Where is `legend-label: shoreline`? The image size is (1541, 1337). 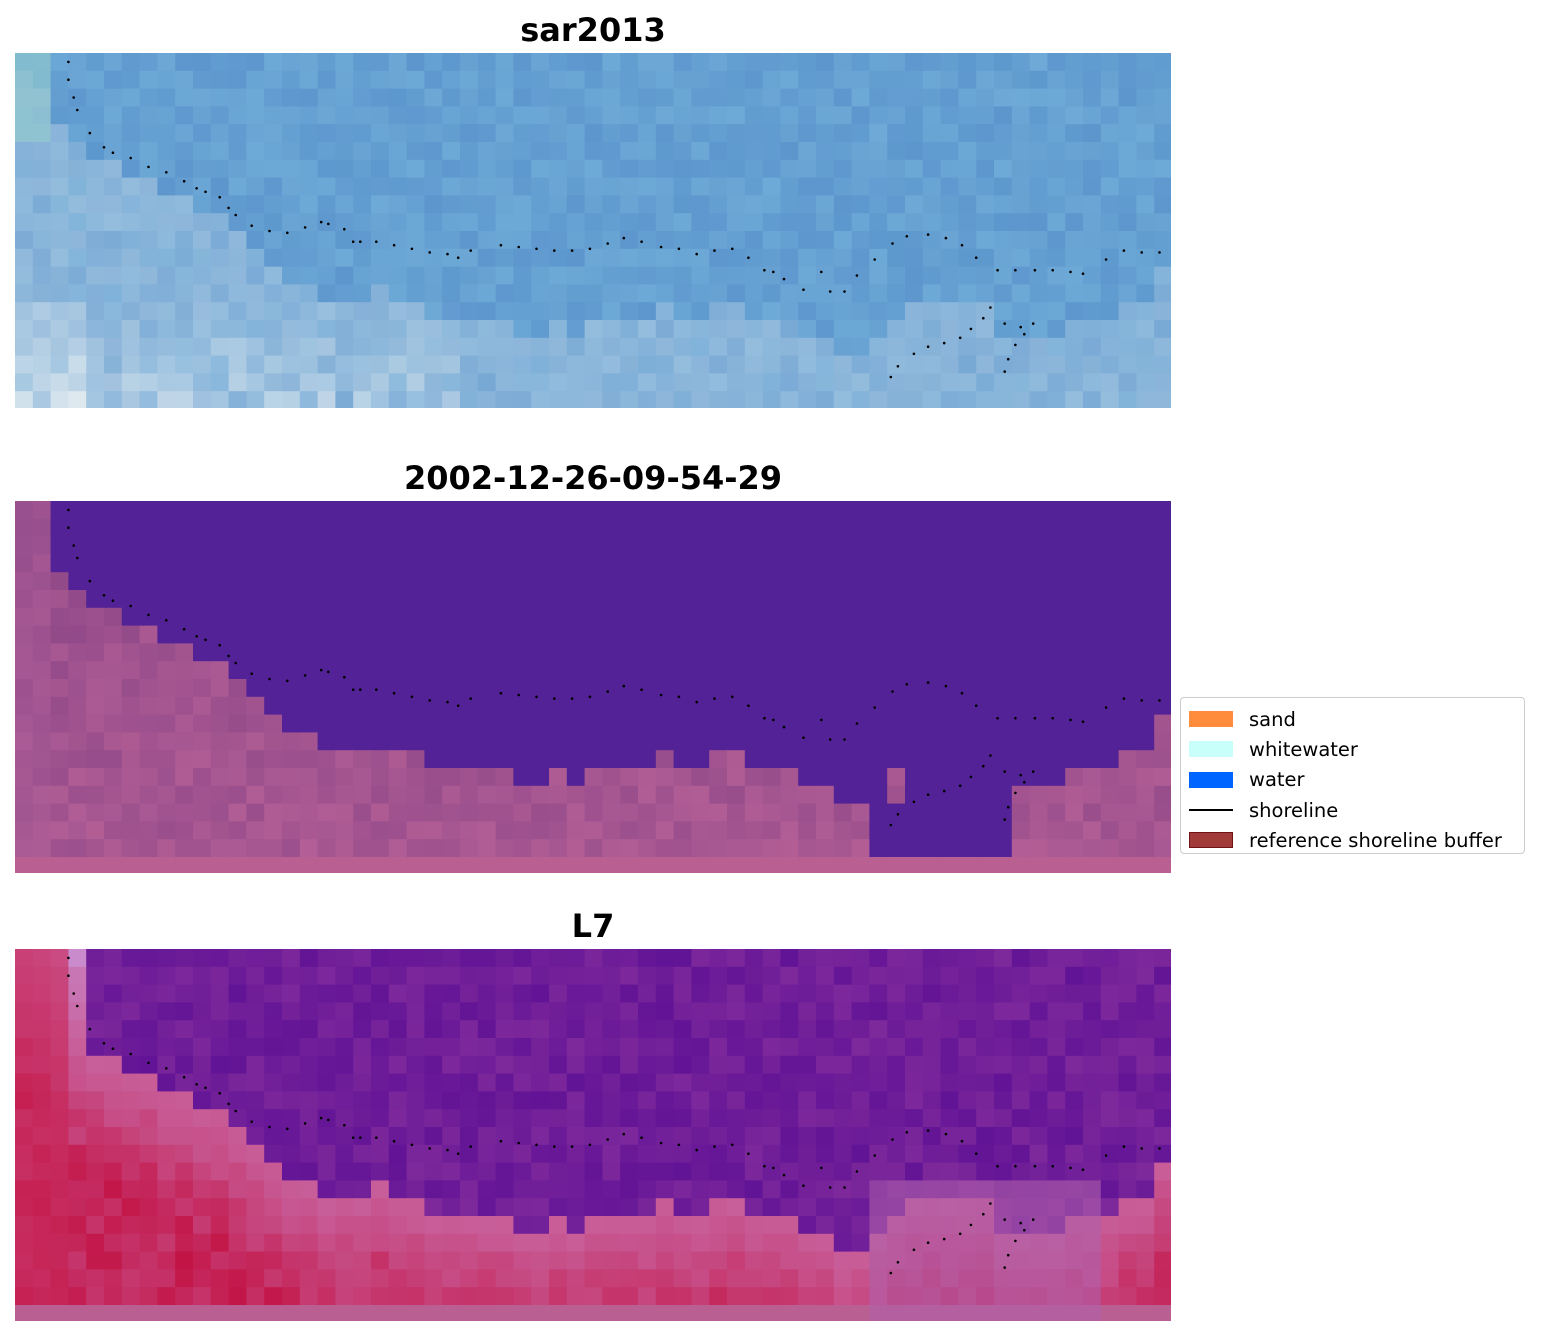 legend-label: shoreline is located at coordinates (1294, 810).